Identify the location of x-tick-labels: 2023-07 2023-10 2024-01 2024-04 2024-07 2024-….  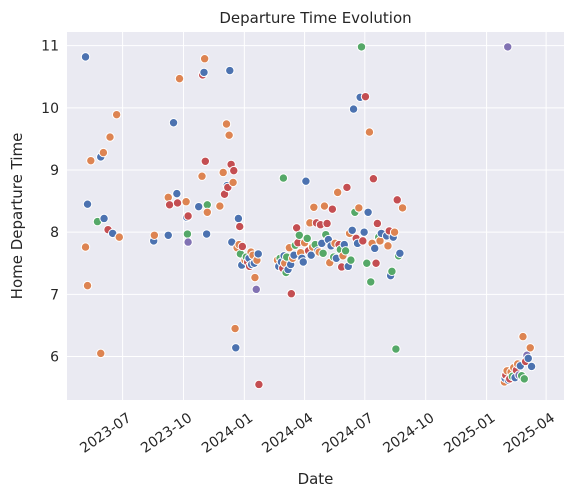
(317, 433).